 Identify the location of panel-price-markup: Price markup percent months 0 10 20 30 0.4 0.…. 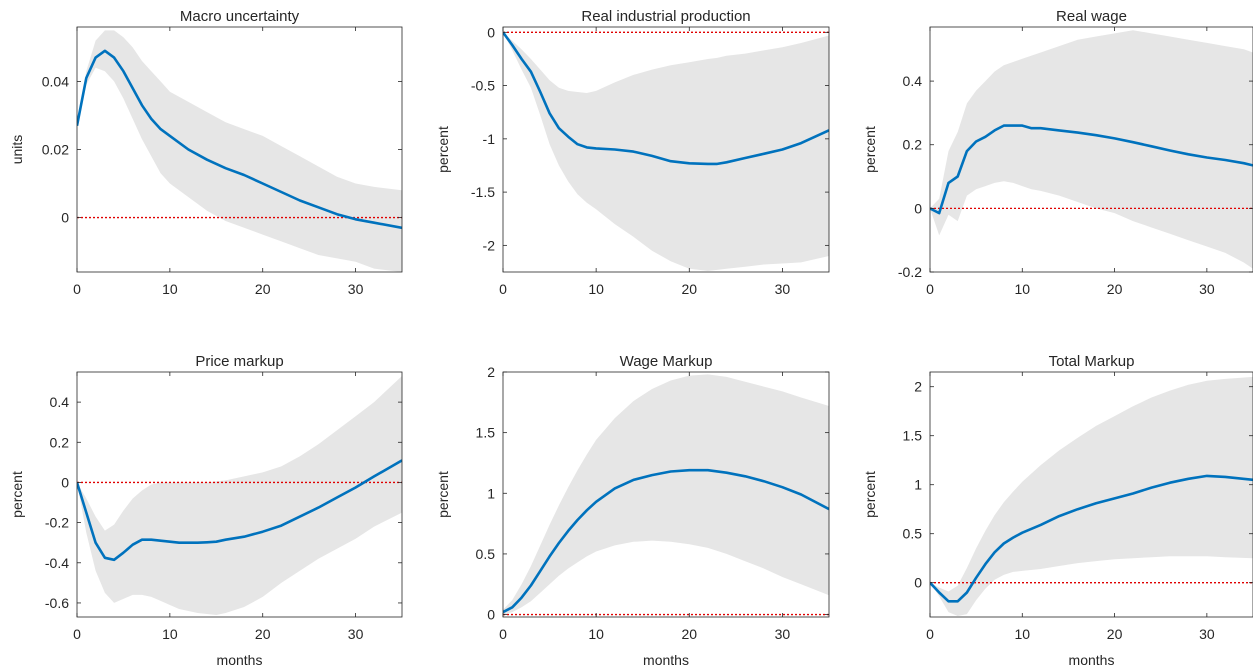
(206, 510).